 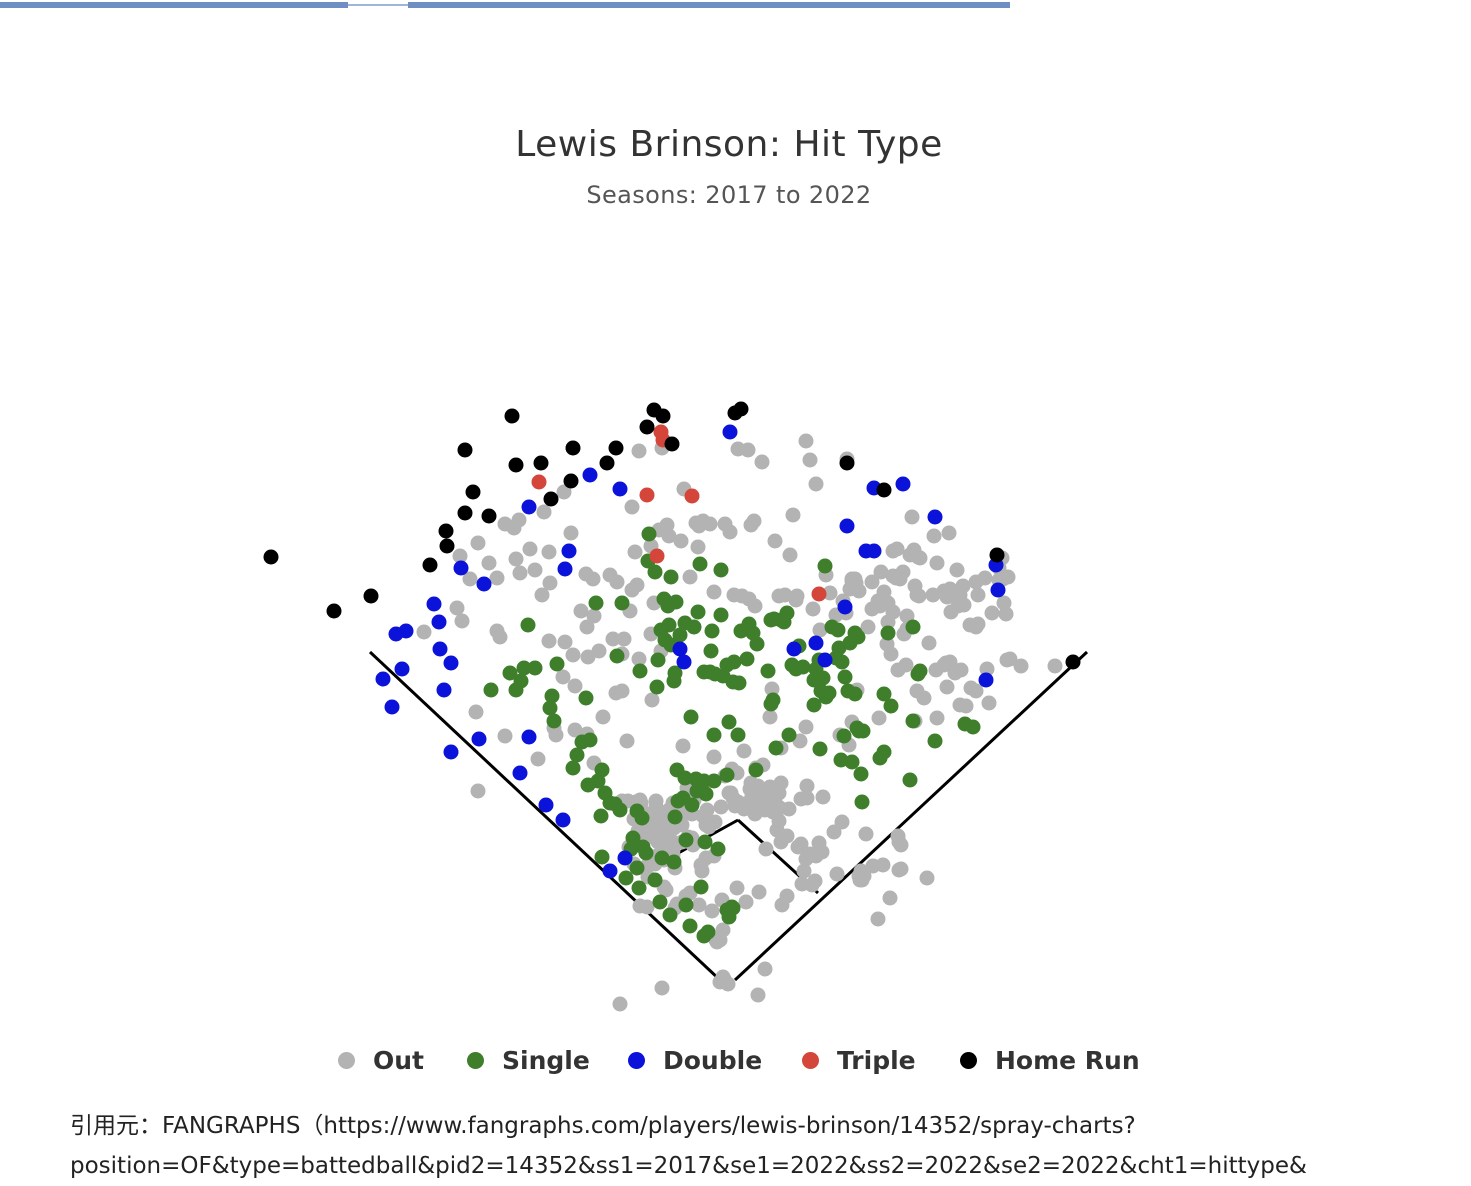 I want to click on legend-item-single: Single, so click(x=528, y=1060).